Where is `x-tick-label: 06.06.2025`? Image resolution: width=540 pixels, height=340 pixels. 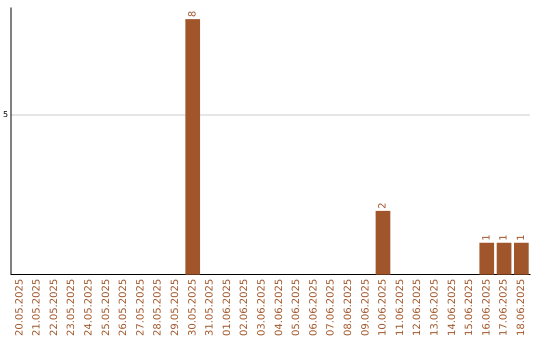
x-tick-label: 06.06.2025 is located at coordinates (314, 307).